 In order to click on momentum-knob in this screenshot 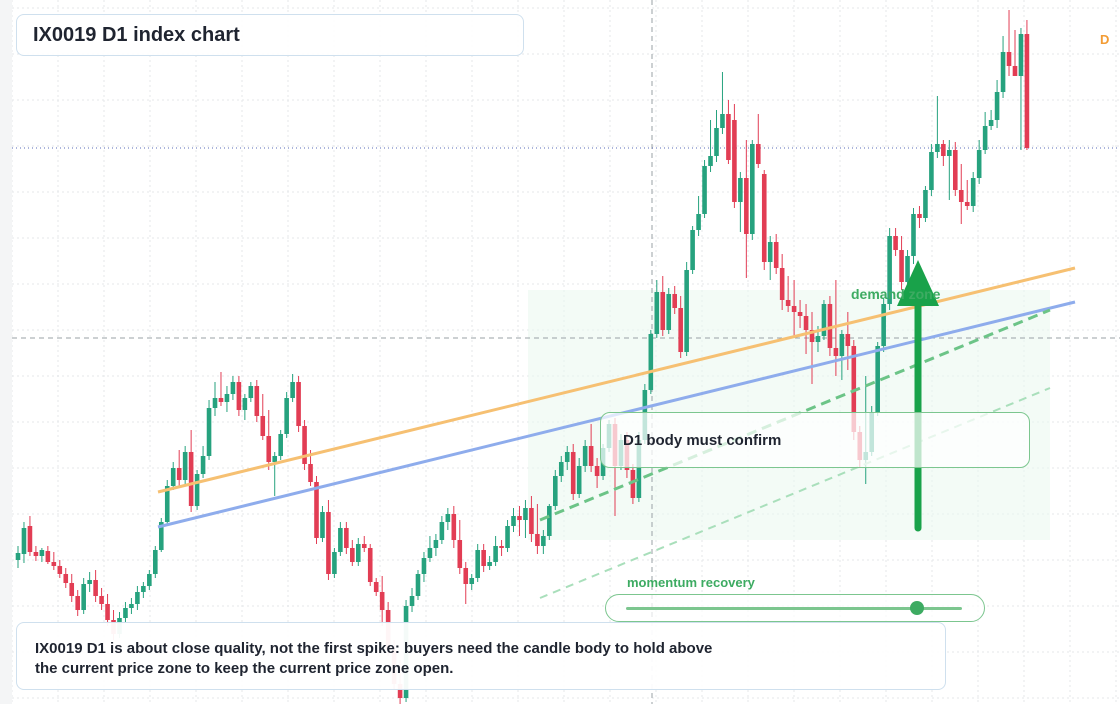, I will do `click(916, 608)`.